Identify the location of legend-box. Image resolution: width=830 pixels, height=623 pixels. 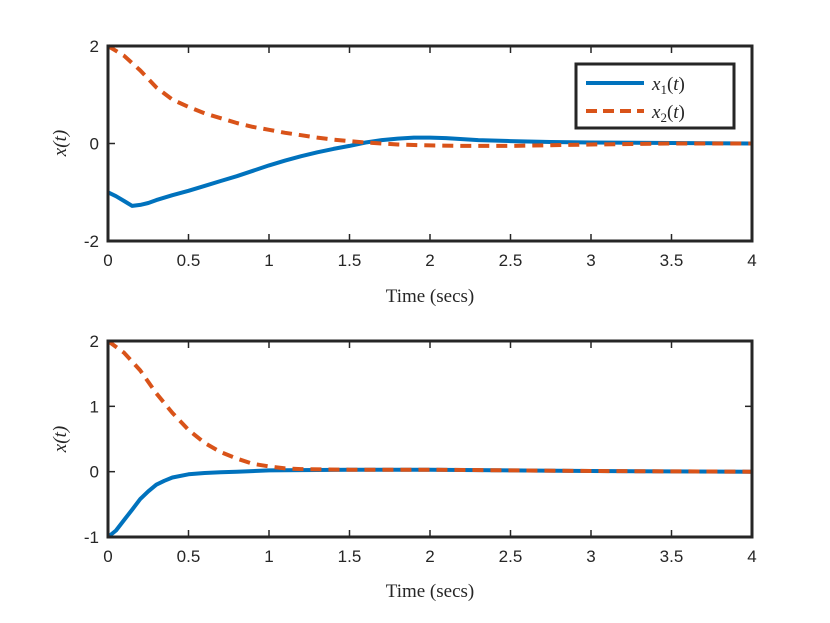
(655, 96).